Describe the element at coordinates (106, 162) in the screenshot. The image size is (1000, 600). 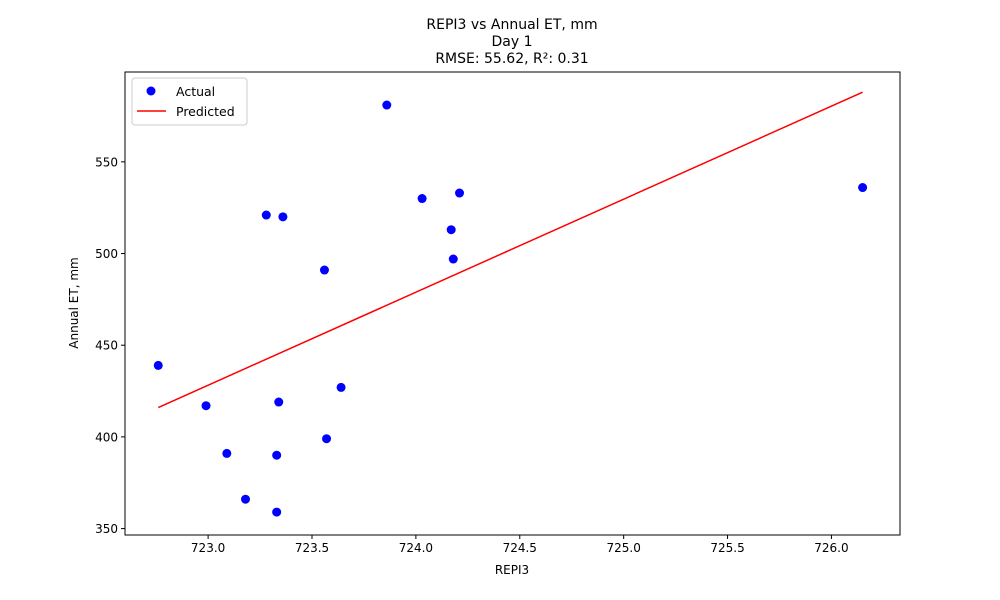
I see `y-tick-label: 550` at that location.